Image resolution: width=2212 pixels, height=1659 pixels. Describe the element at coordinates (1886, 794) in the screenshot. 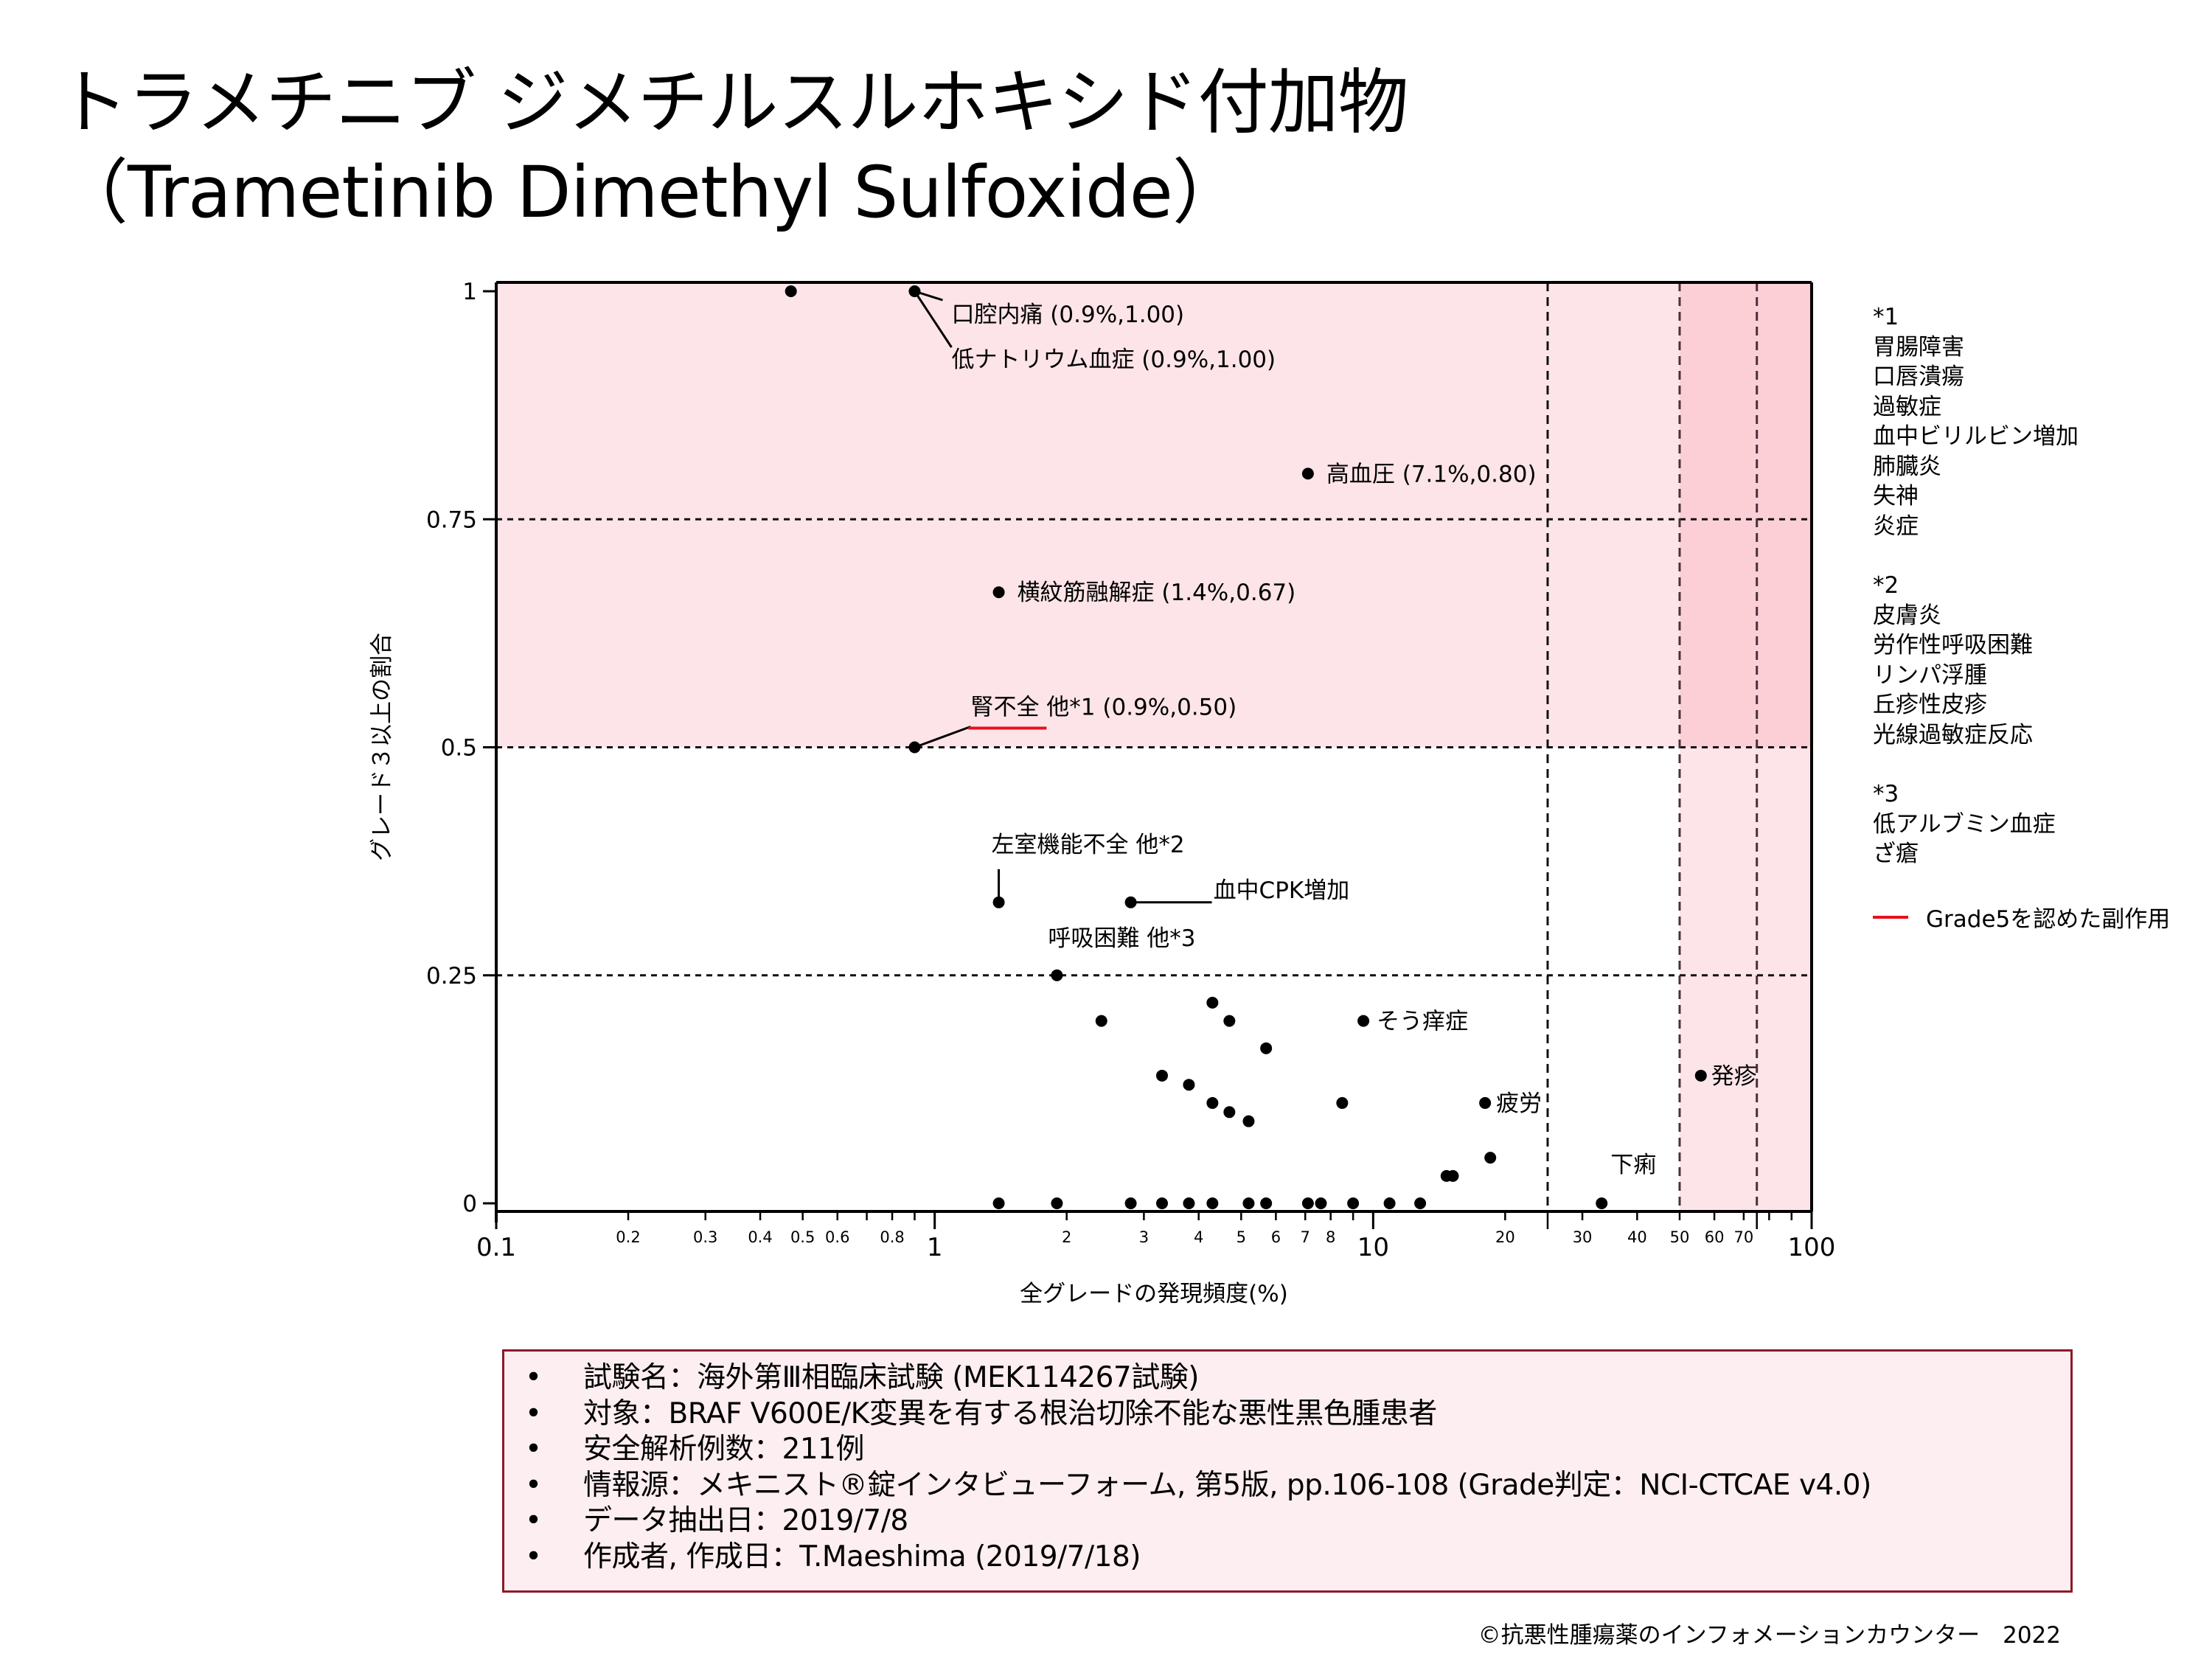

I see `footnote-mark: *3` at that location.